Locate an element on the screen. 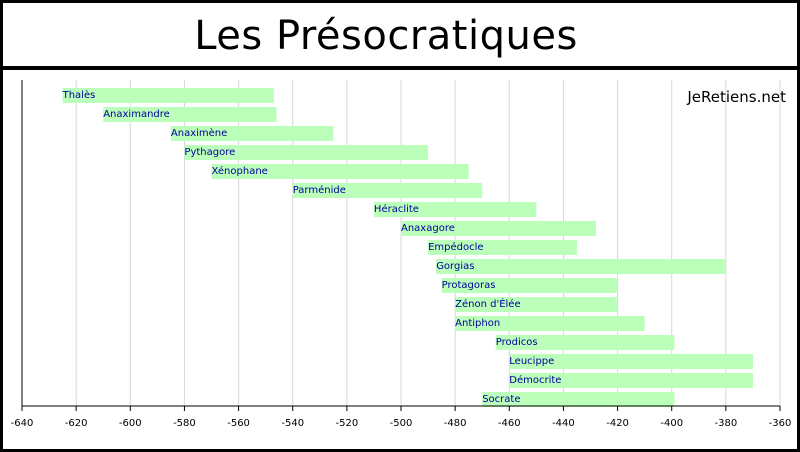 The width and height of the screenshot is (800, 452). x-tick-label: -360 is located at coordinates (780, 423).